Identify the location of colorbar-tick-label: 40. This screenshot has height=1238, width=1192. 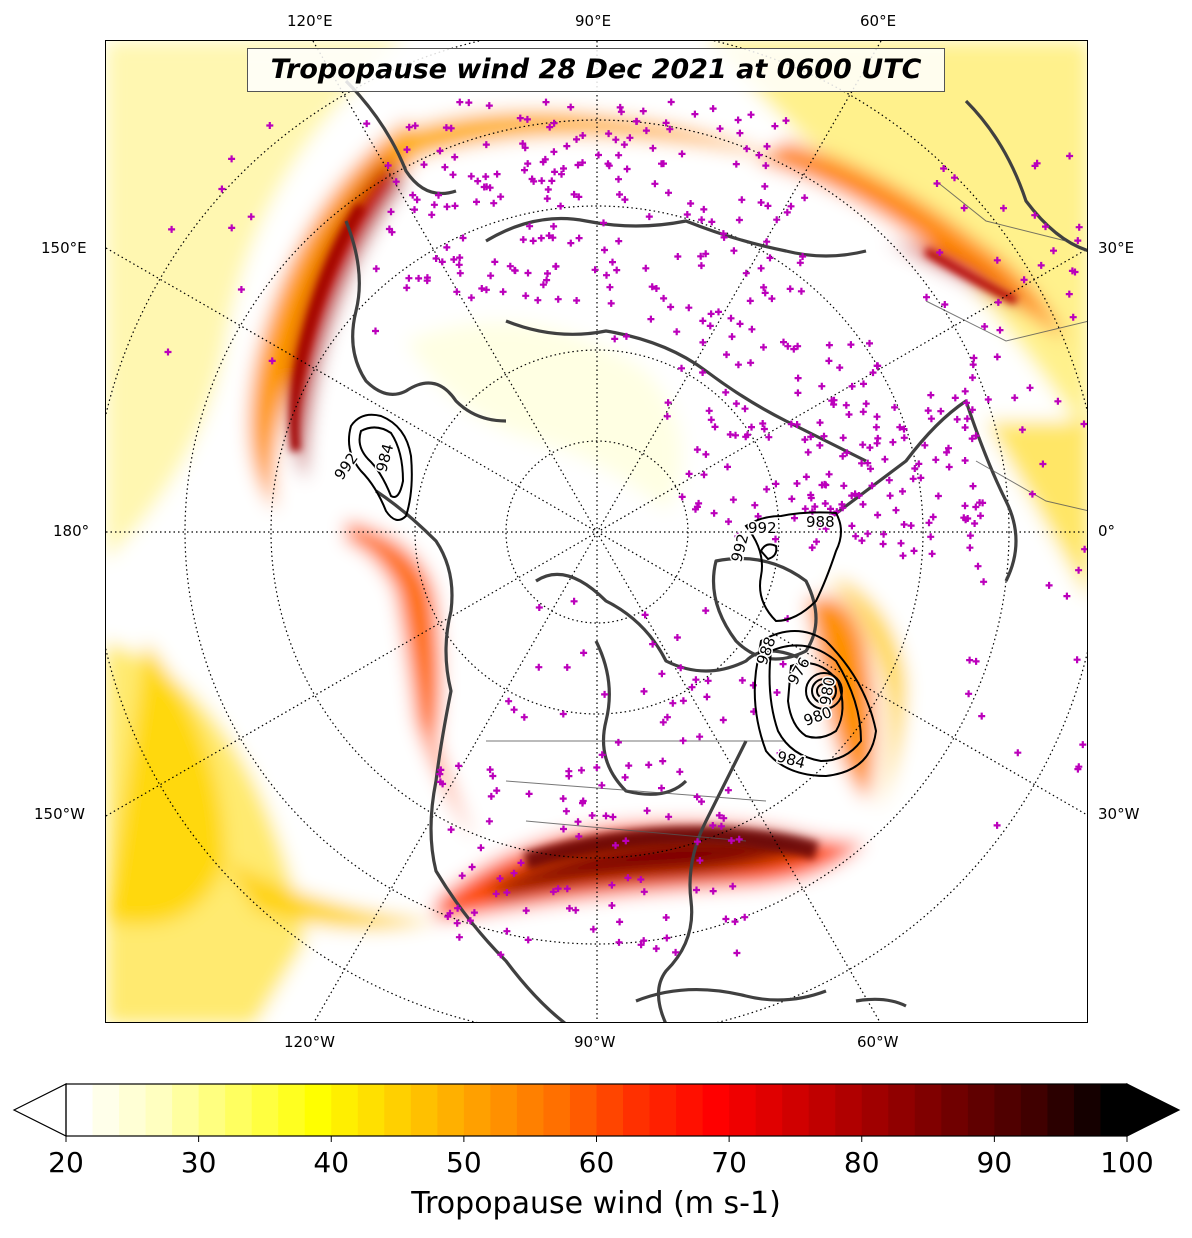
(331, 1162).